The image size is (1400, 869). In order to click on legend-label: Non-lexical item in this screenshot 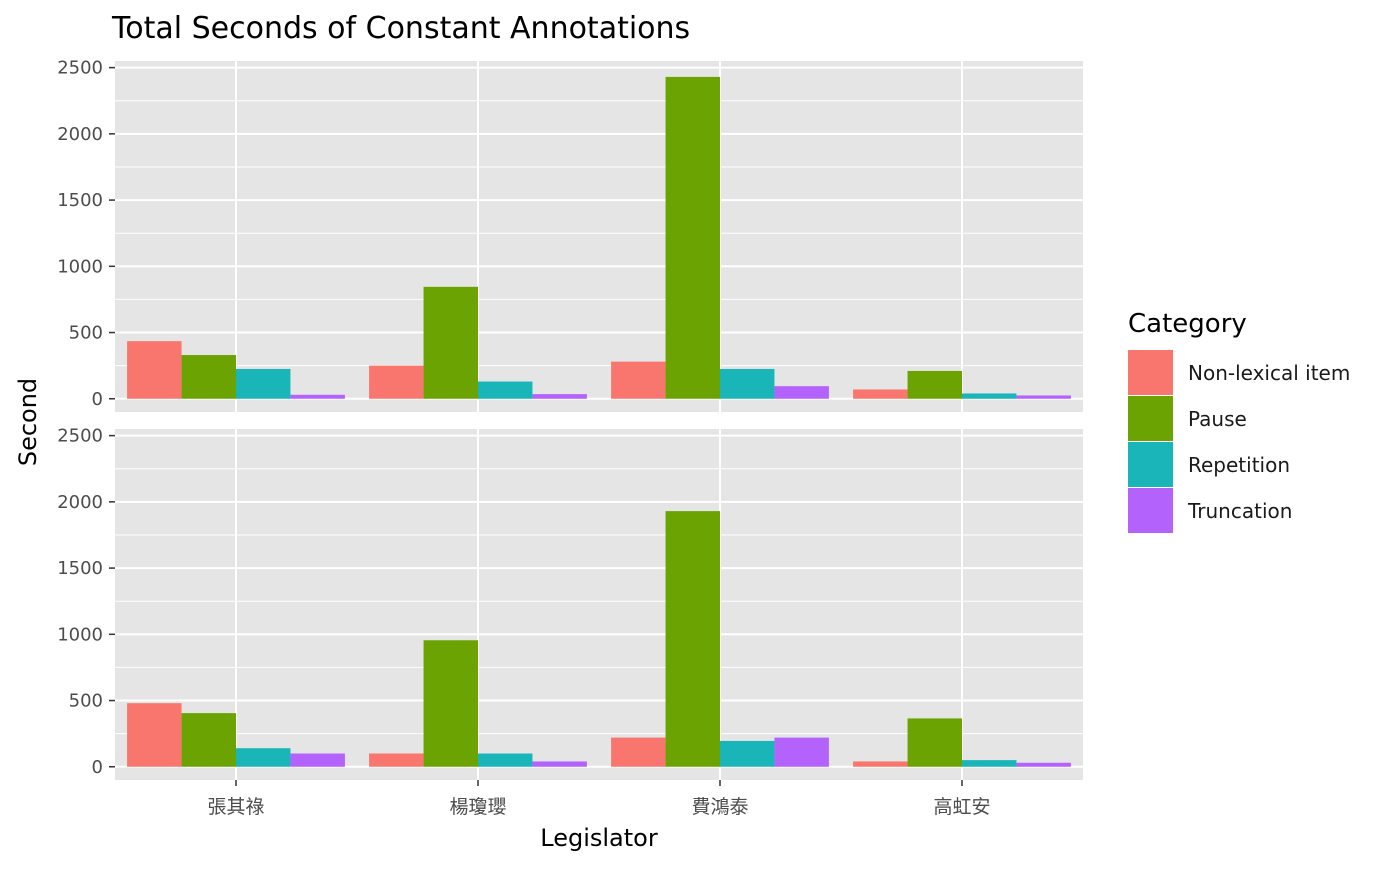, I will do `click(1269, 373)`.